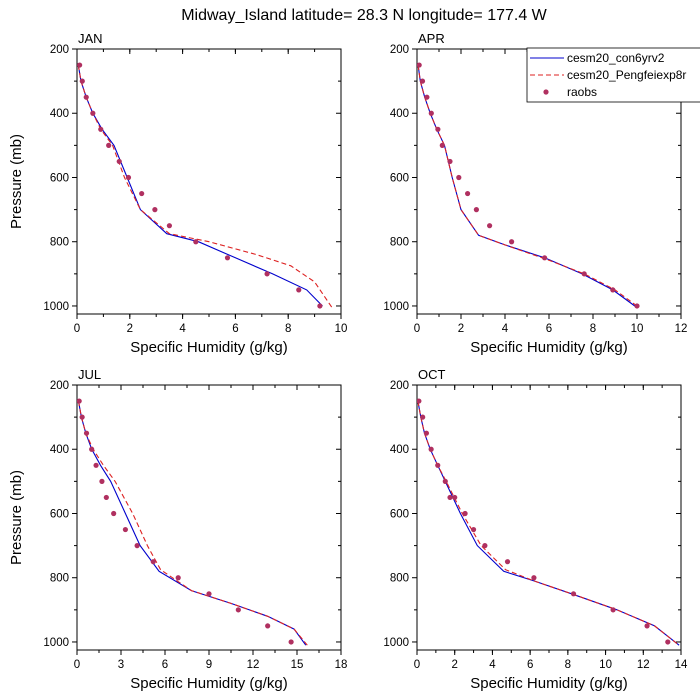  I want to click on y-axis-label: Pressure (mb), so click(16, 181).